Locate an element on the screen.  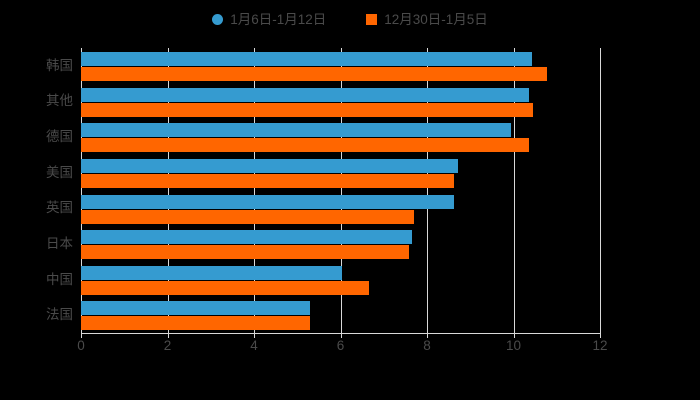
x-axis-labels: 0 2 4 6 8 10 12 is located at coordinates (350, 348).